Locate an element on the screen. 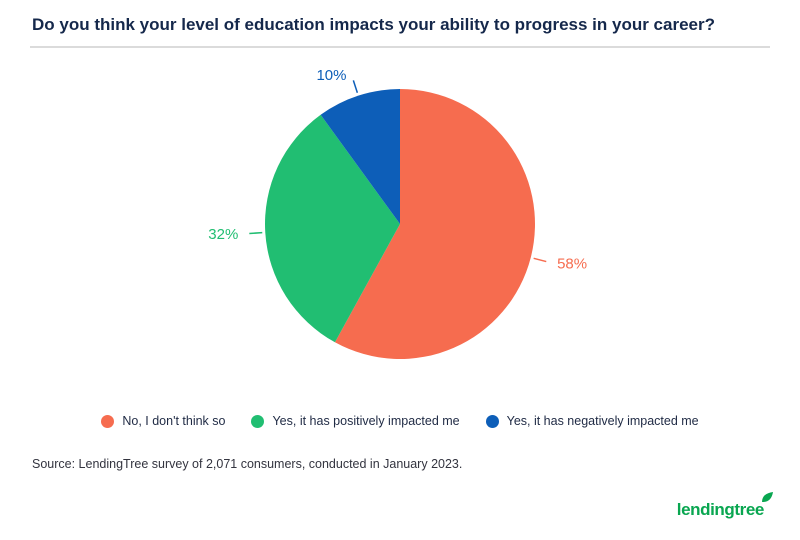 This screenshot has width=800, height=540. legend-label: Yes, it has negatively impacted me is located at coordinates (602, 421).